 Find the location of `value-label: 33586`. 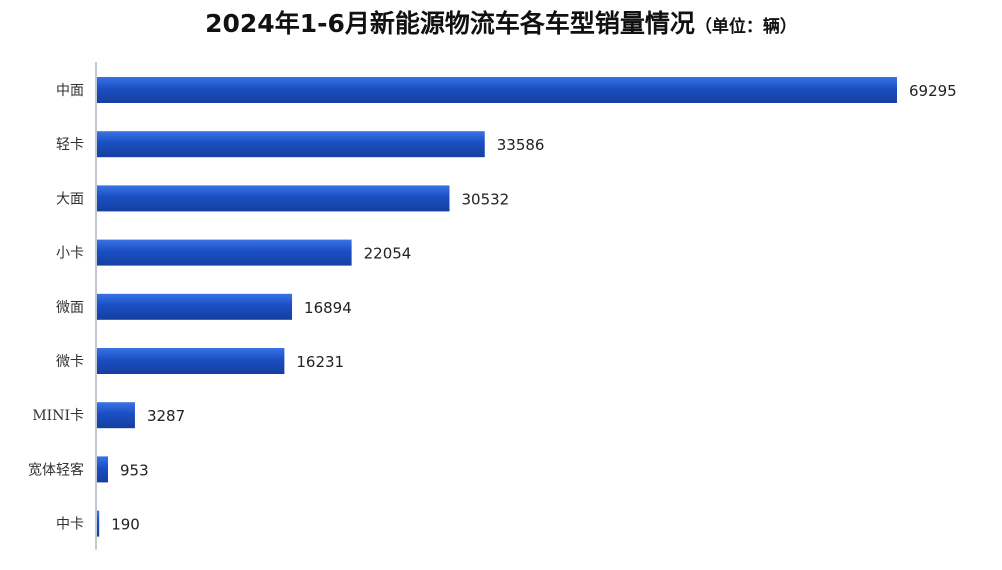

value-label: 33586 is located at coordinates (521, 145).